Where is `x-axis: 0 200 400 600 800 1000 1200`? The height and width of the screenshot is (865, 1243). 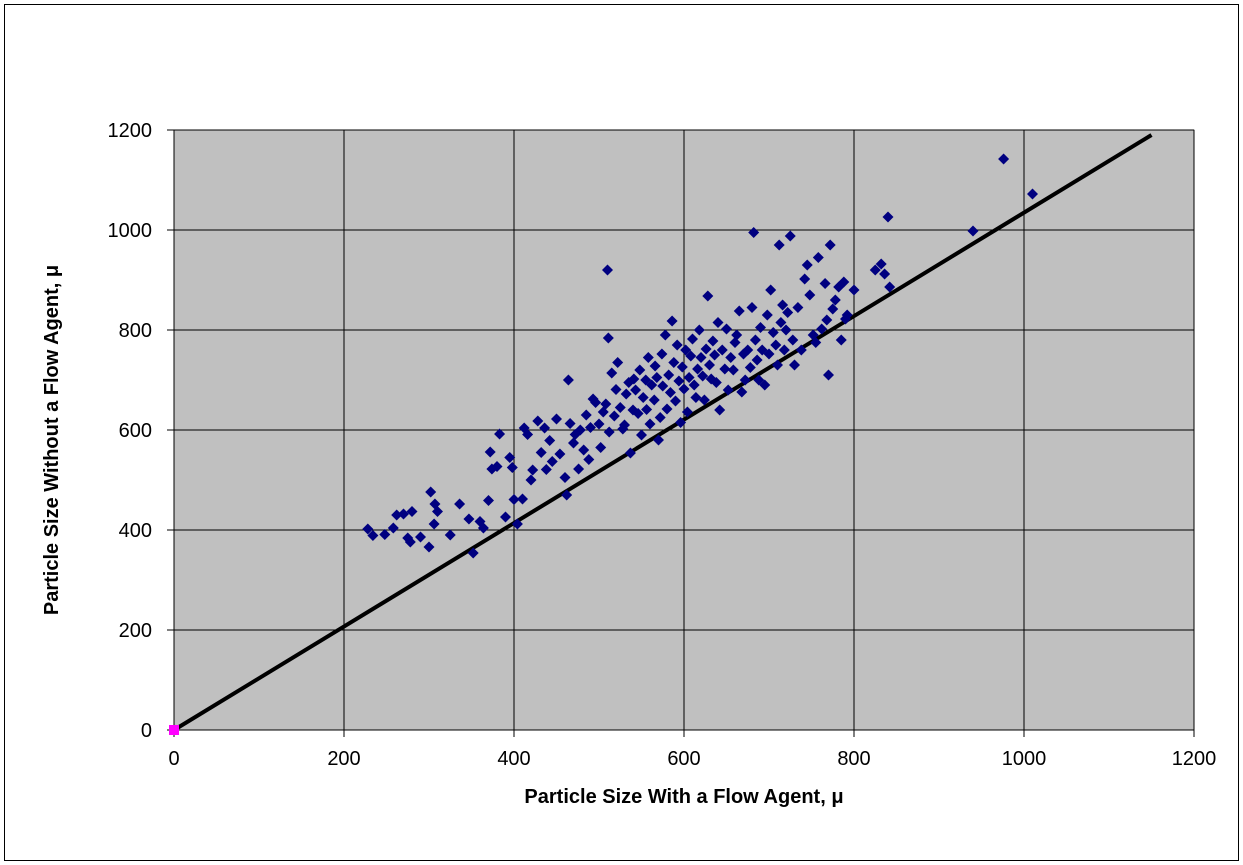
x-axis: 0 200 400 600 800 1000 1200 is located at coordinates (692, 750).